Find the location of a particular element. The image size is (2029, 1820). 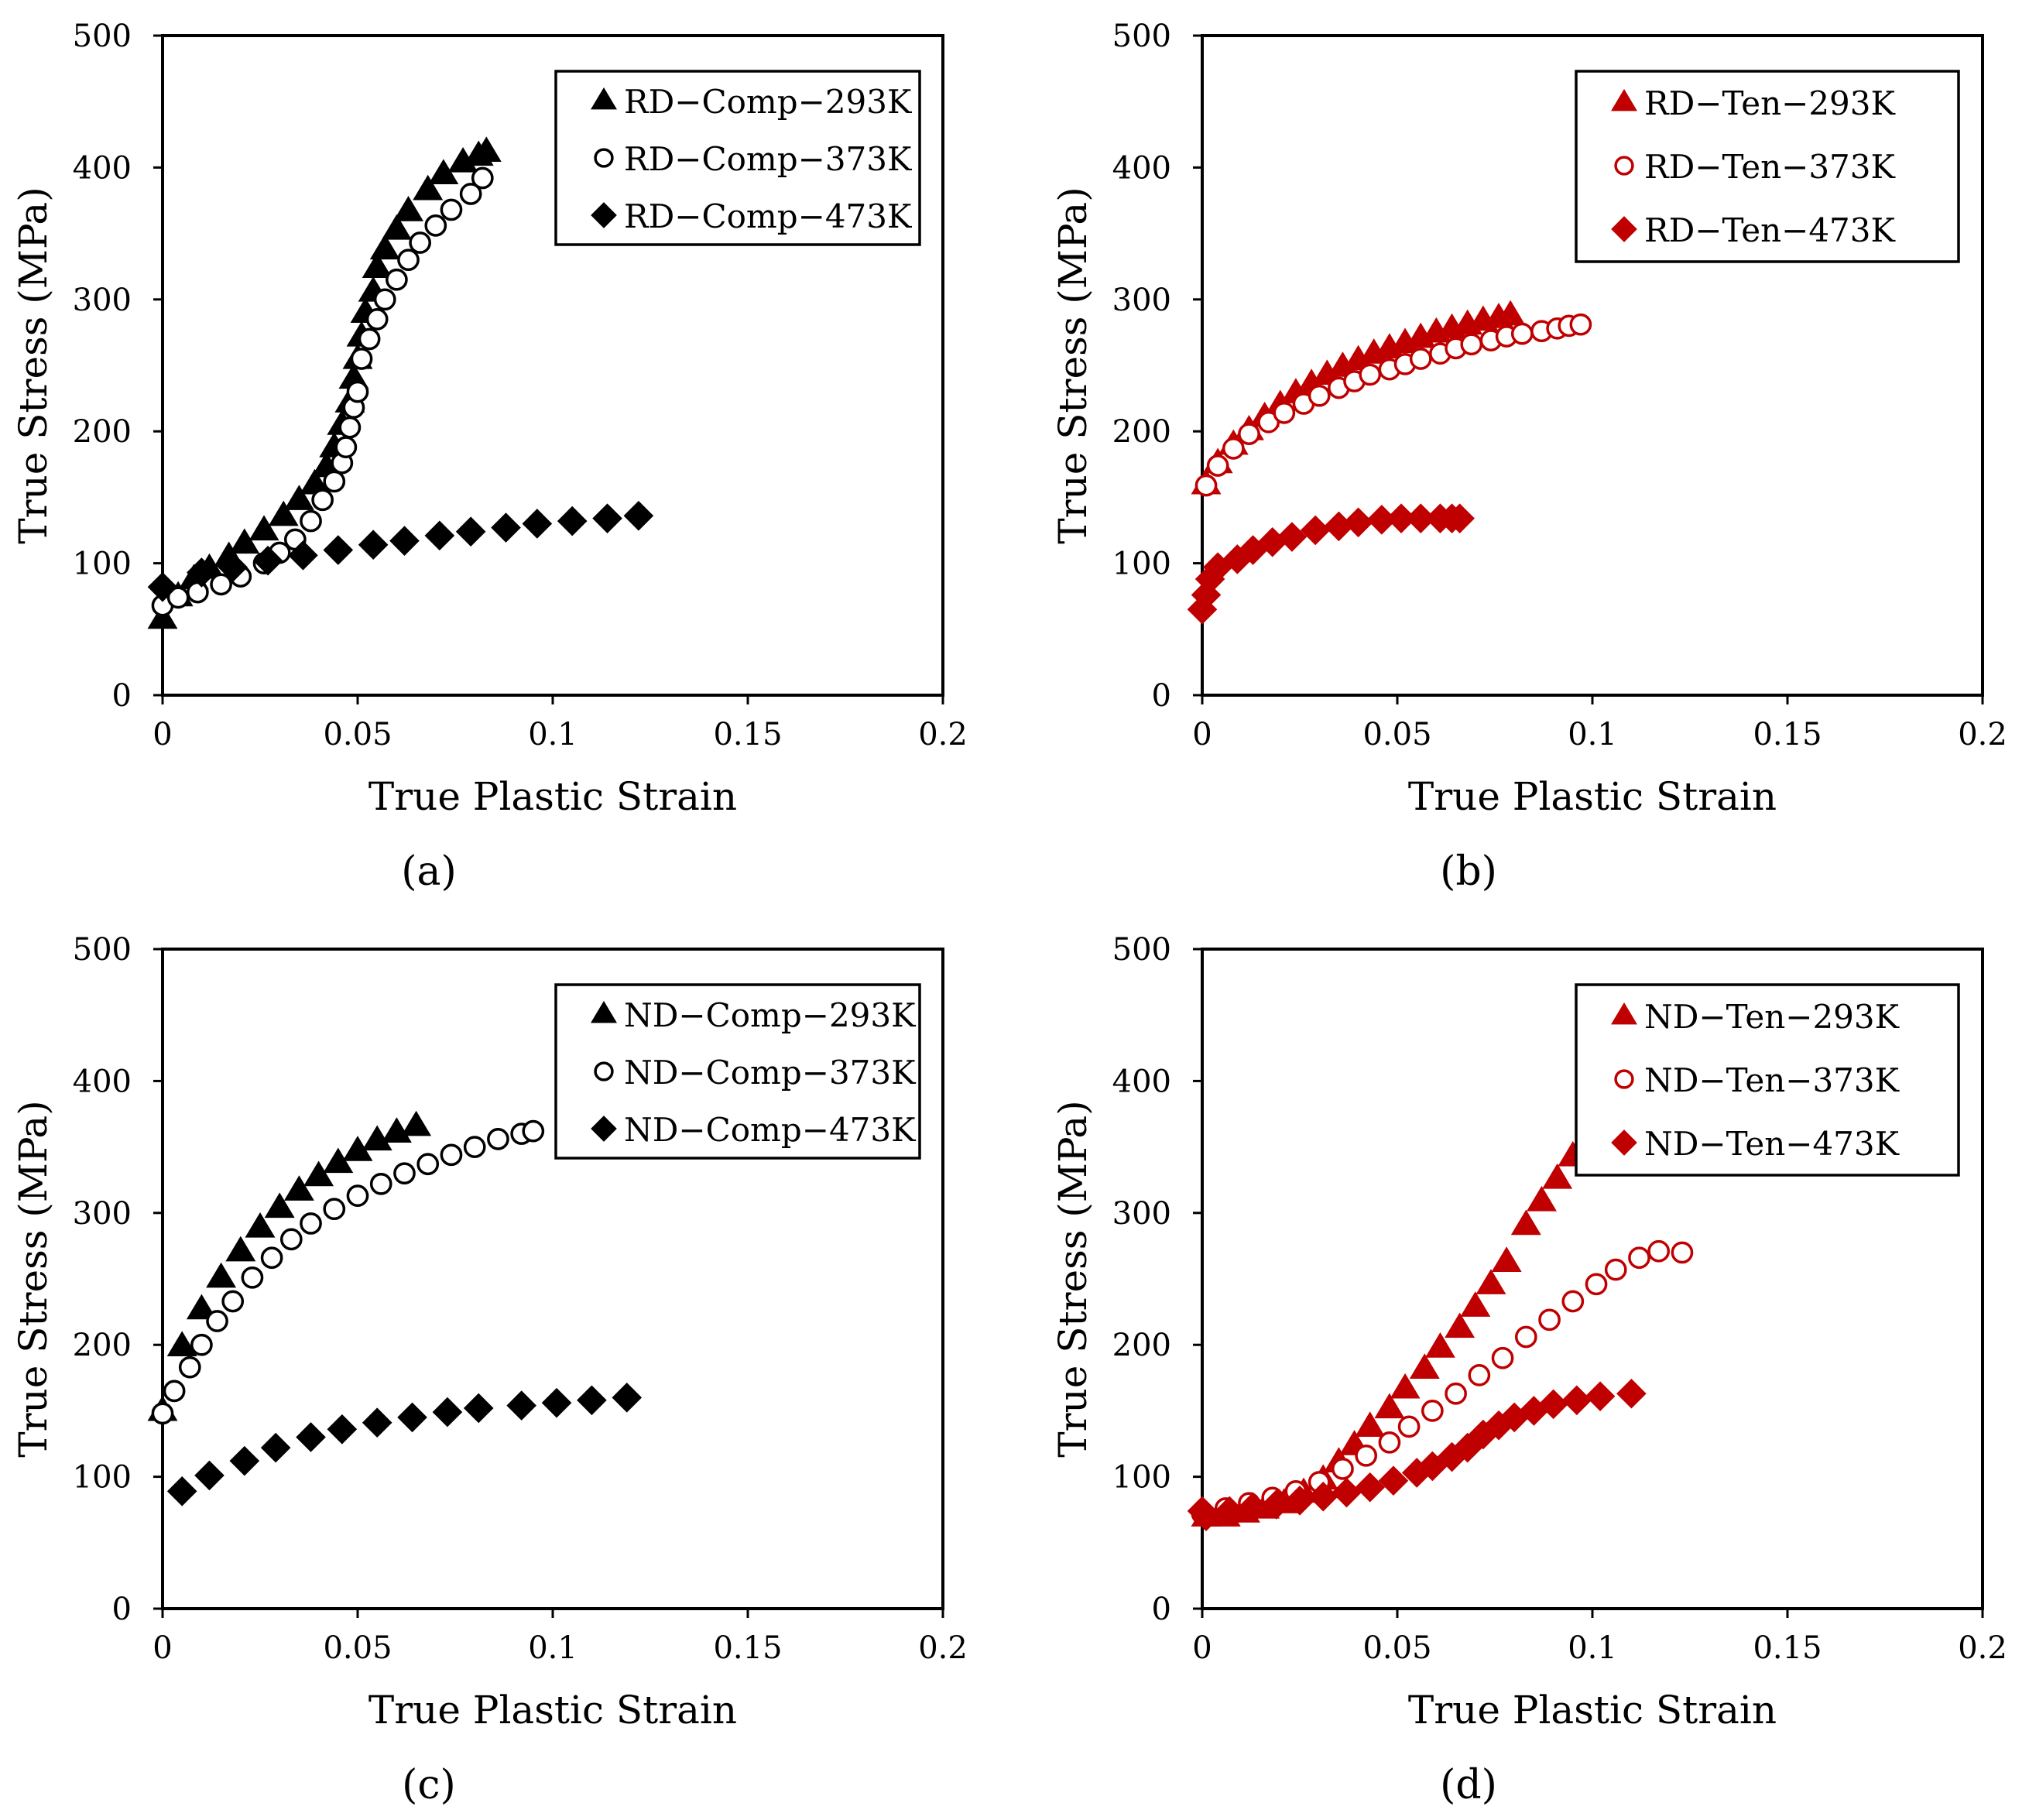

y-tick-label: 100 is located at coordinates (1141, 1478).